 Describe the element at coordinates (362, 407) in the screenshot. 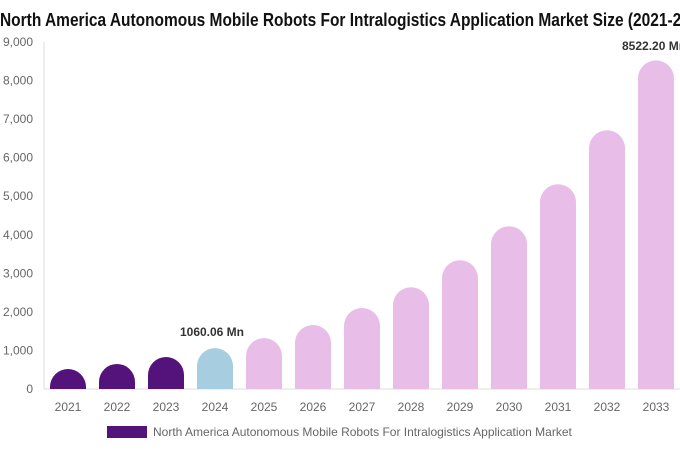

I see `x-tick-label: 2027` at that location.